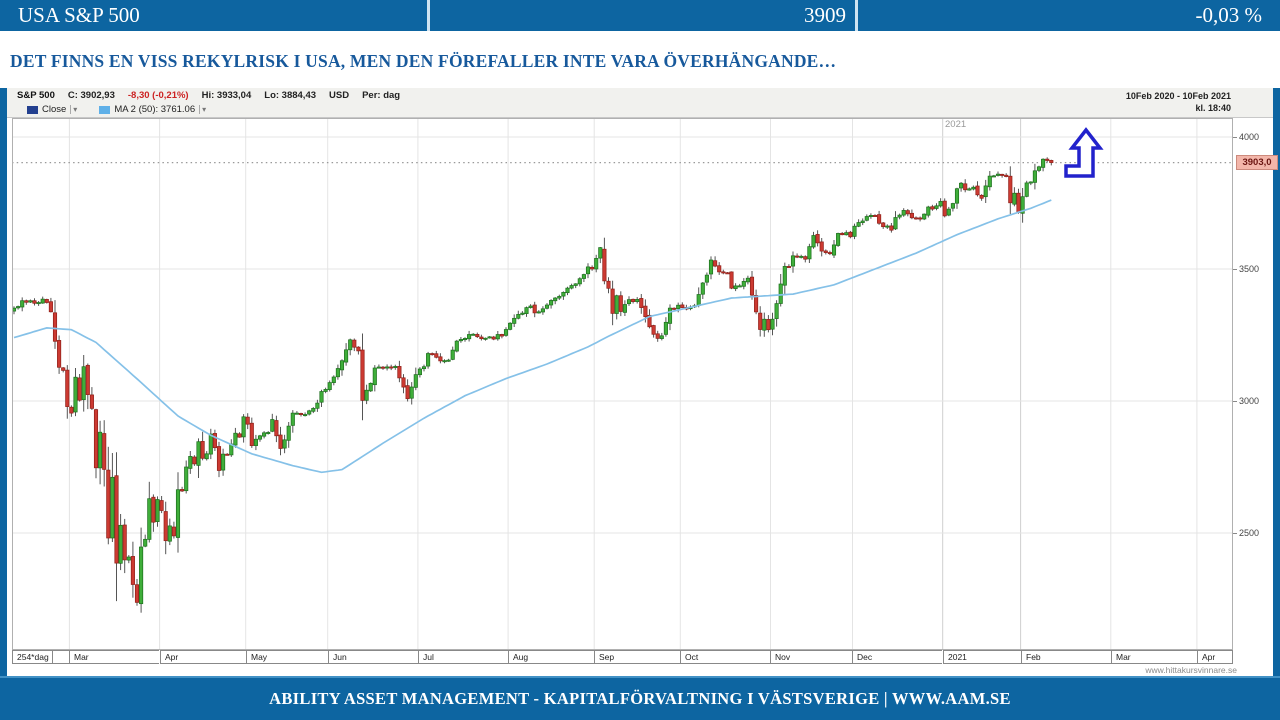 The image size is (1280, 720). What do you see at coordinates (1249, 269) in the screenshot?
I see `y-tick-label: 3500` at bounding box center [1249, 269].